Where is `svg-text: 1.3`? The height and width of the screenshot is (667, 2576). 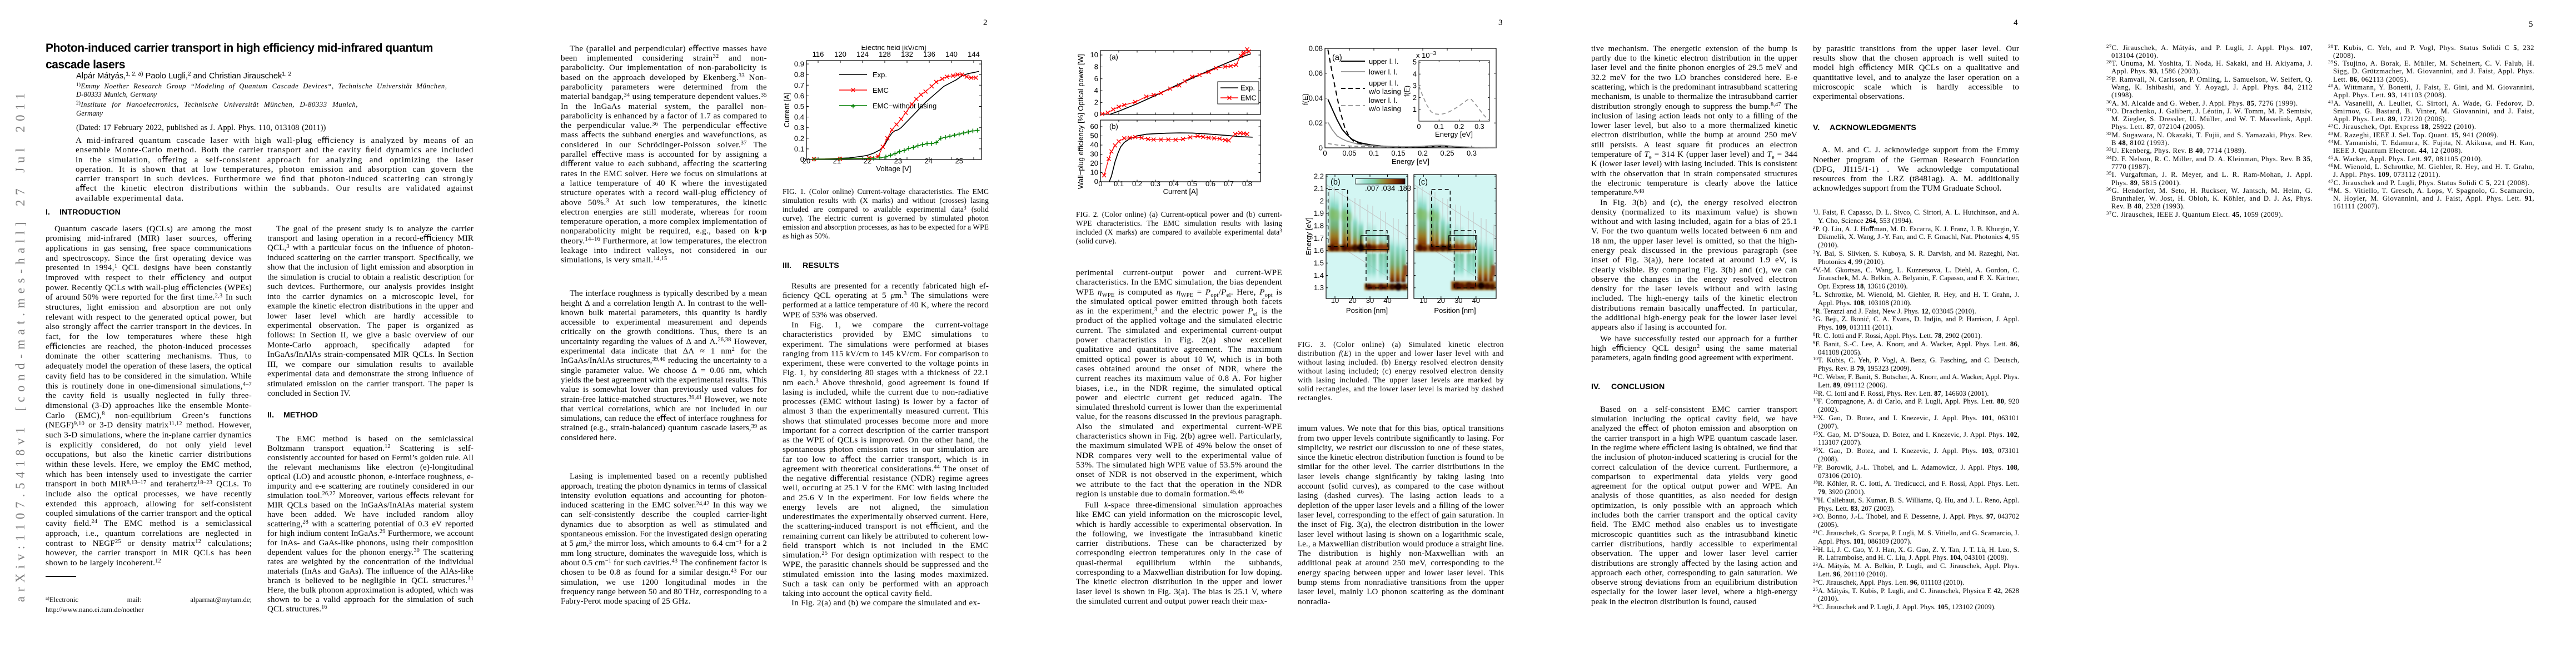
svg-text: 1.3 is located at coordinates (1319, 287).